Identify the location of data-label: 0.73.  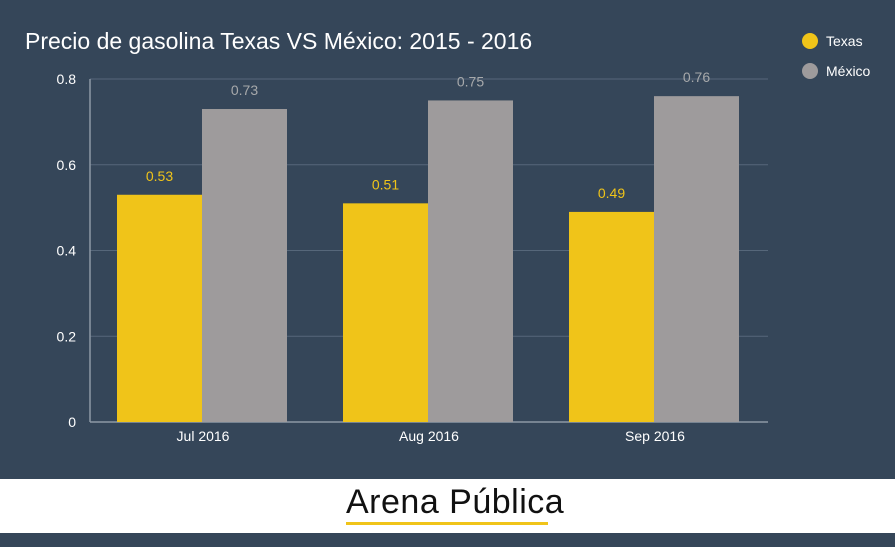
(244, 90).